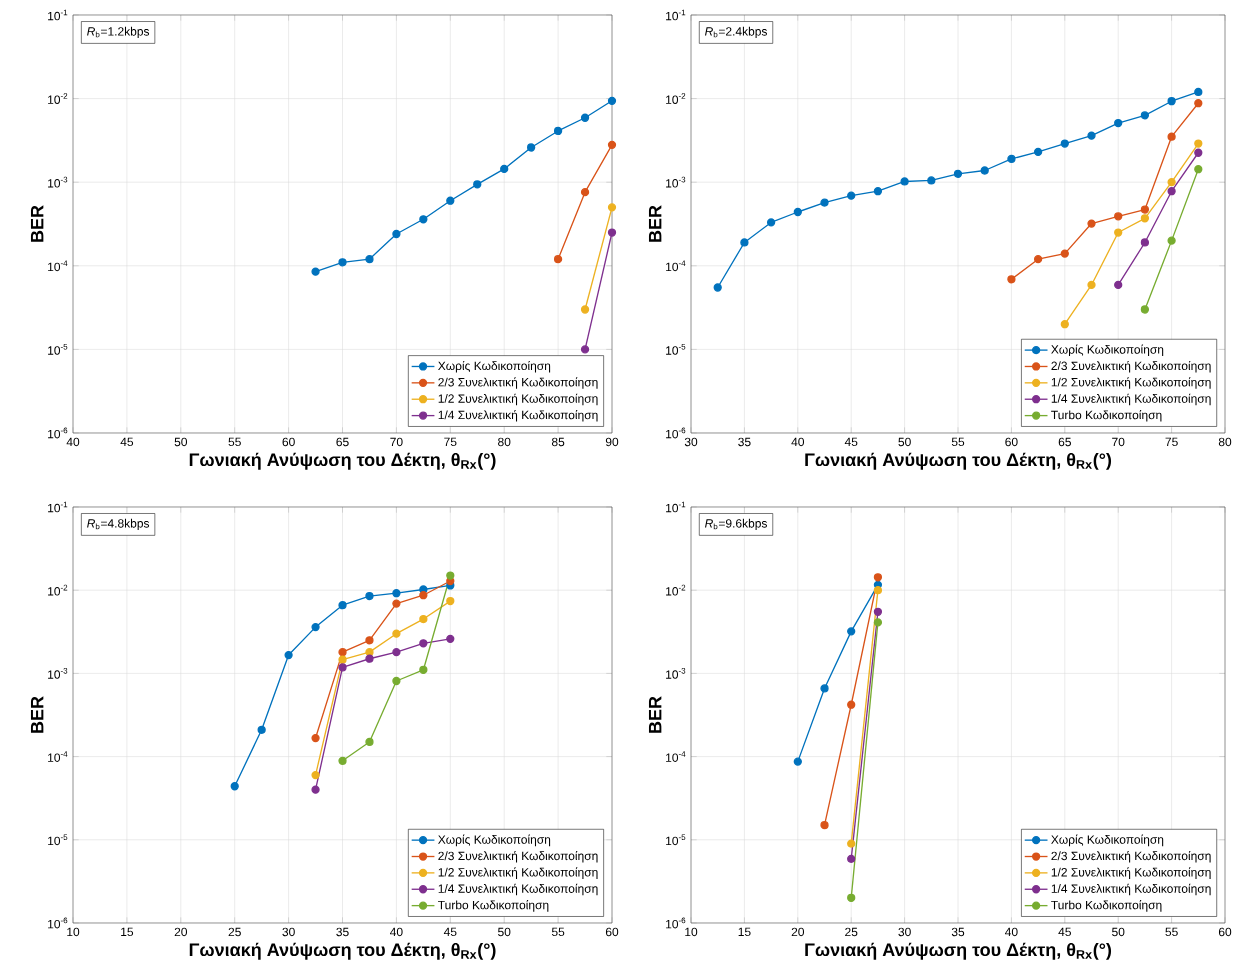 This screenshot has height=980, width=1244. Describe the element at coordinates (127, 932) in the screenshot. I see `x-tick-label: 15` at that location.